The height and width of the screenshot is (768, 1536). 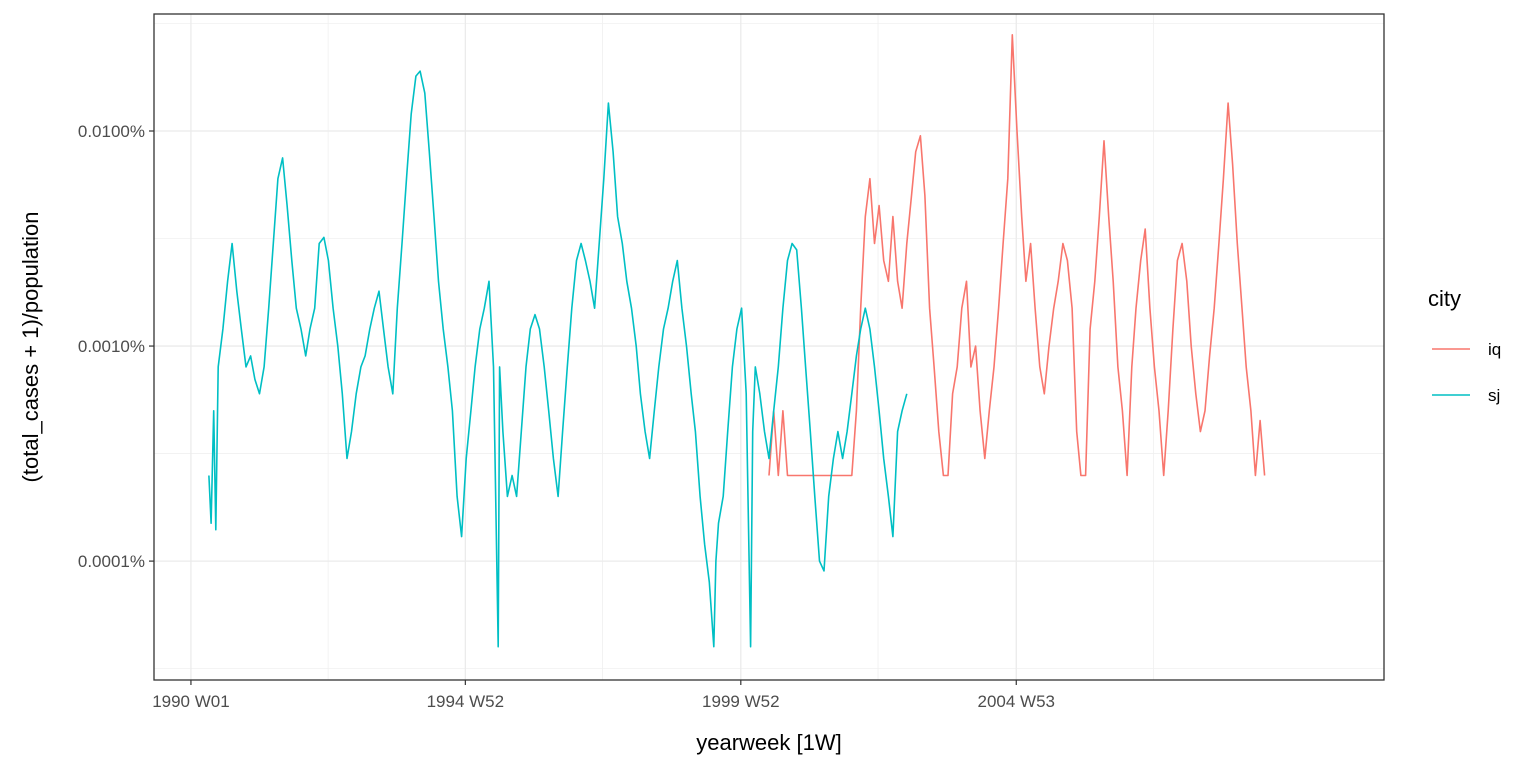 What do you see at coordinates (1494, 395) in the screenshot?
I see `legend-label-sj: sj` at bounding box center [1494, 395].